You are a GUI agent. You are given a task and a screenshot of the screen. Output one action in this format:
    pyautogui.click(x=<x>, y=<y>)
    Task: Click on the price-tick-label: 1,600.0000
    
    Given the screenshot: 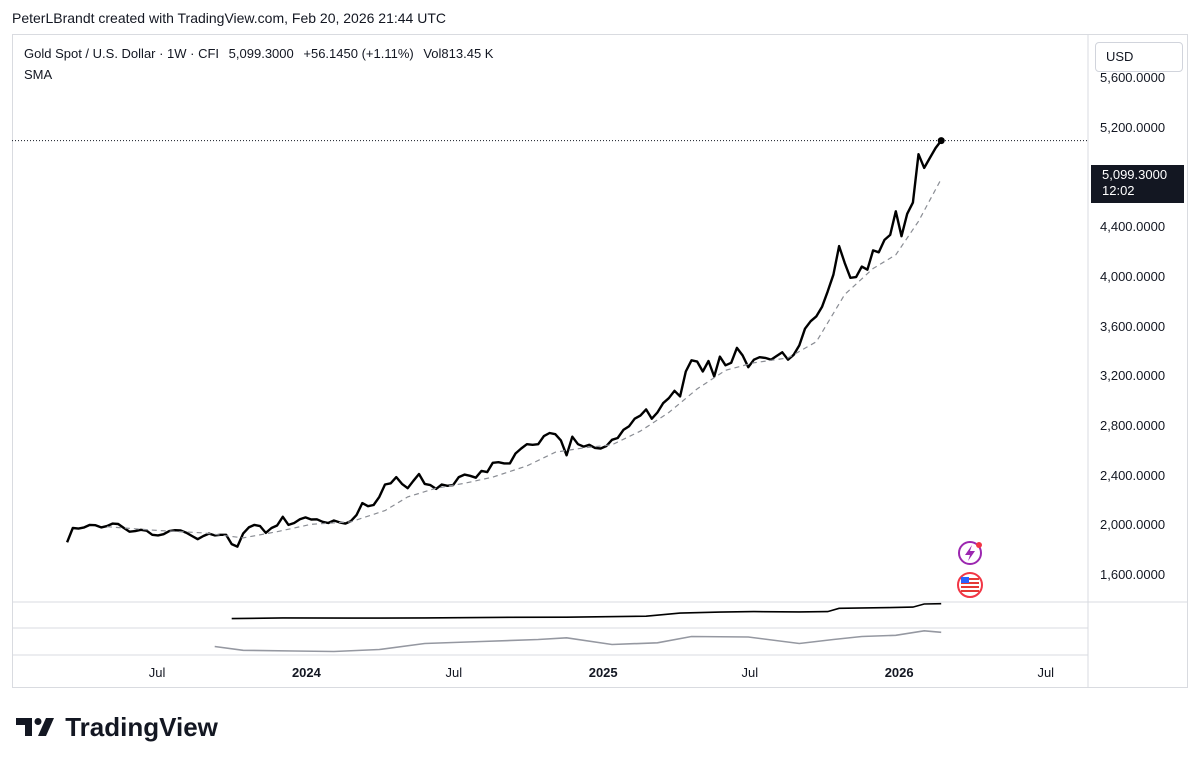 What is the action you would take?
    pyautogui.click(x=1133, y=575)
    